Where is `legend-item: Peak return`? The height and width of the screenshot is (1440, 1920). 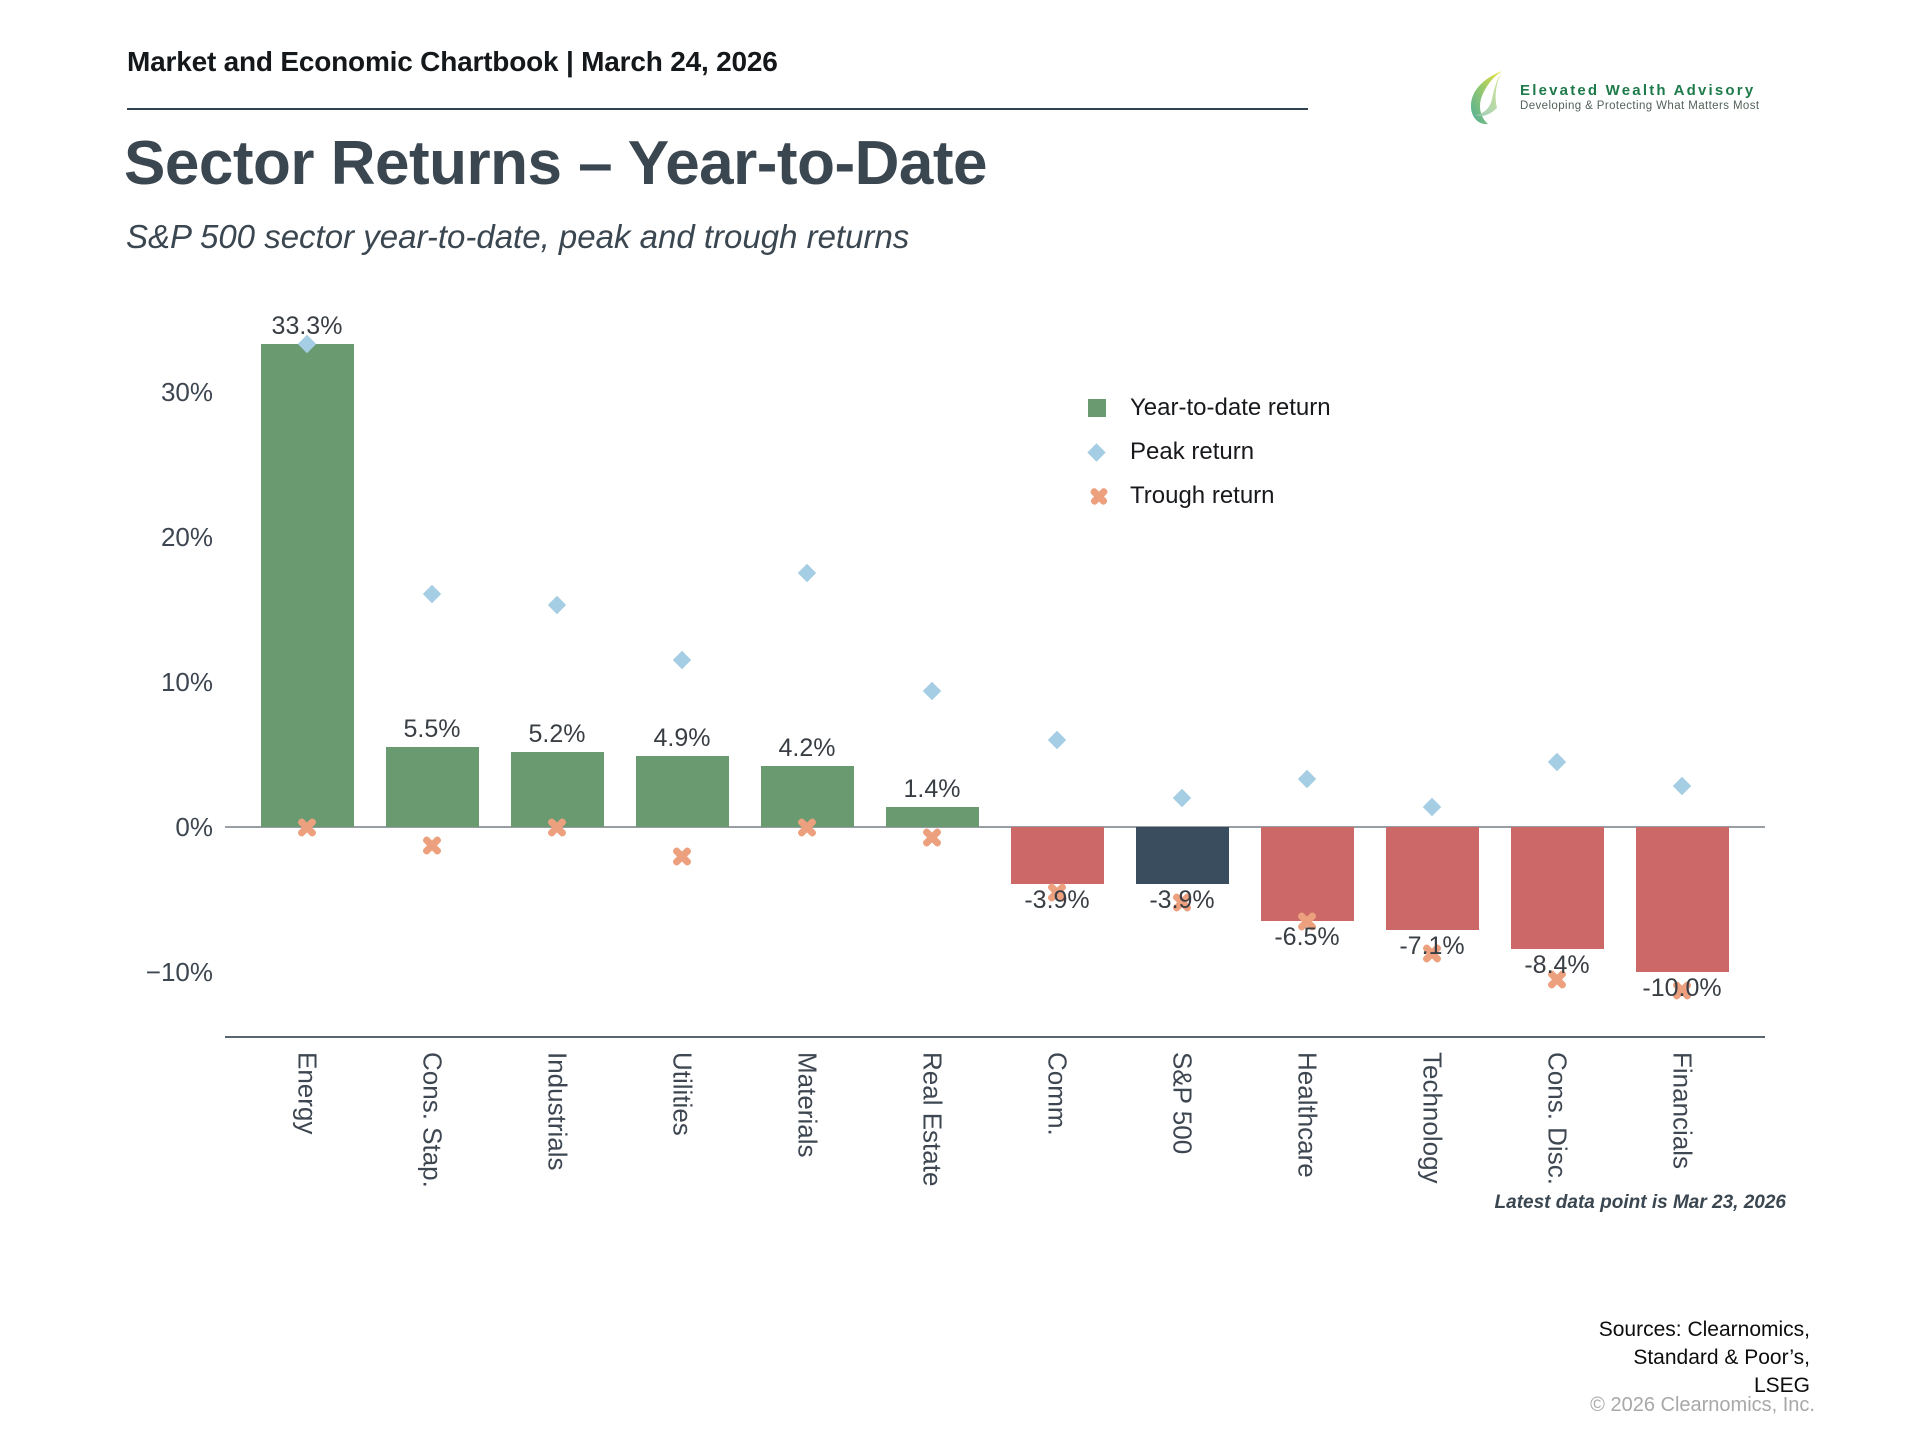 legend-item: Peak return is located at coordinates (1209, 452).